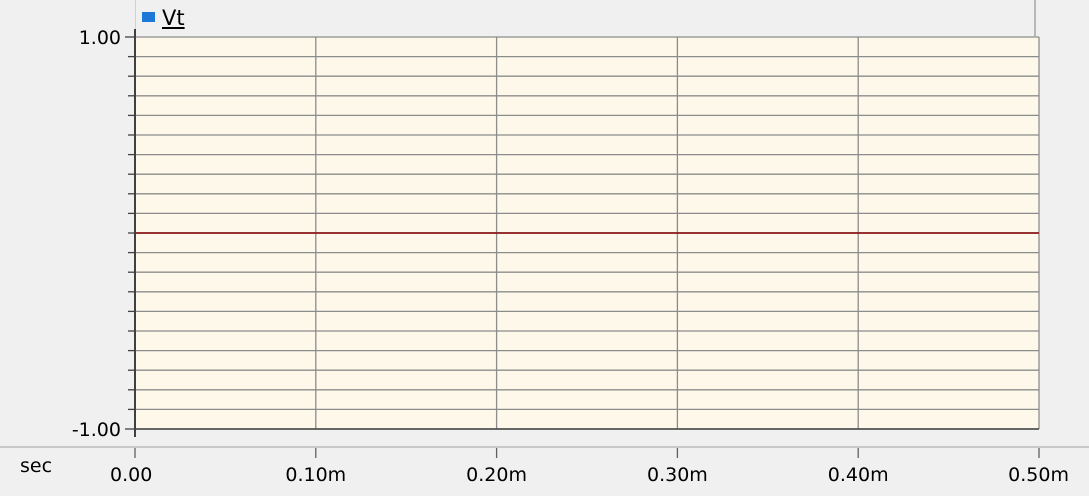 This screenshot has width=1089, height=496. What do you see at coordinates (585, 18) in the screenshot?
I see `legend: Vt` at bounding box center [585, 18].